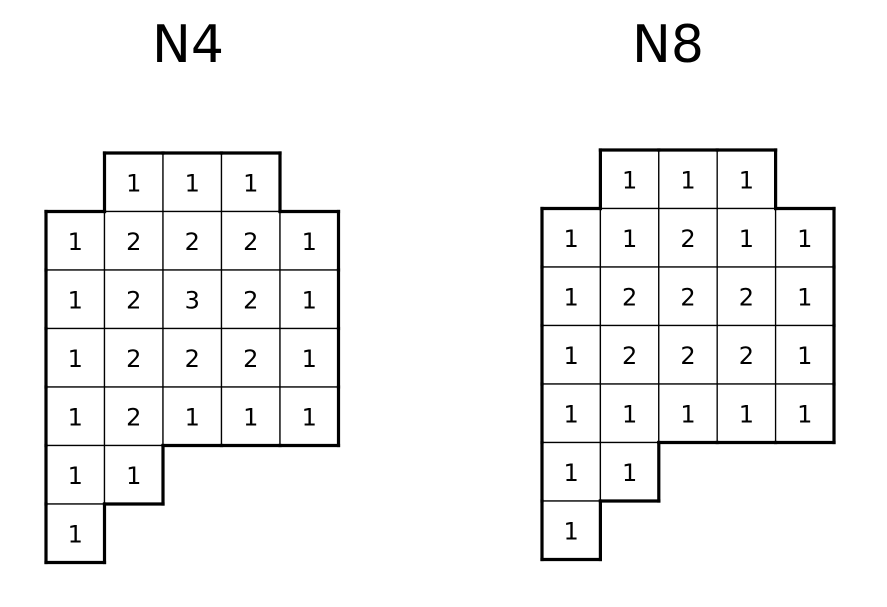  I want to click on n8-cell-r4-c0, so click(571, 413).